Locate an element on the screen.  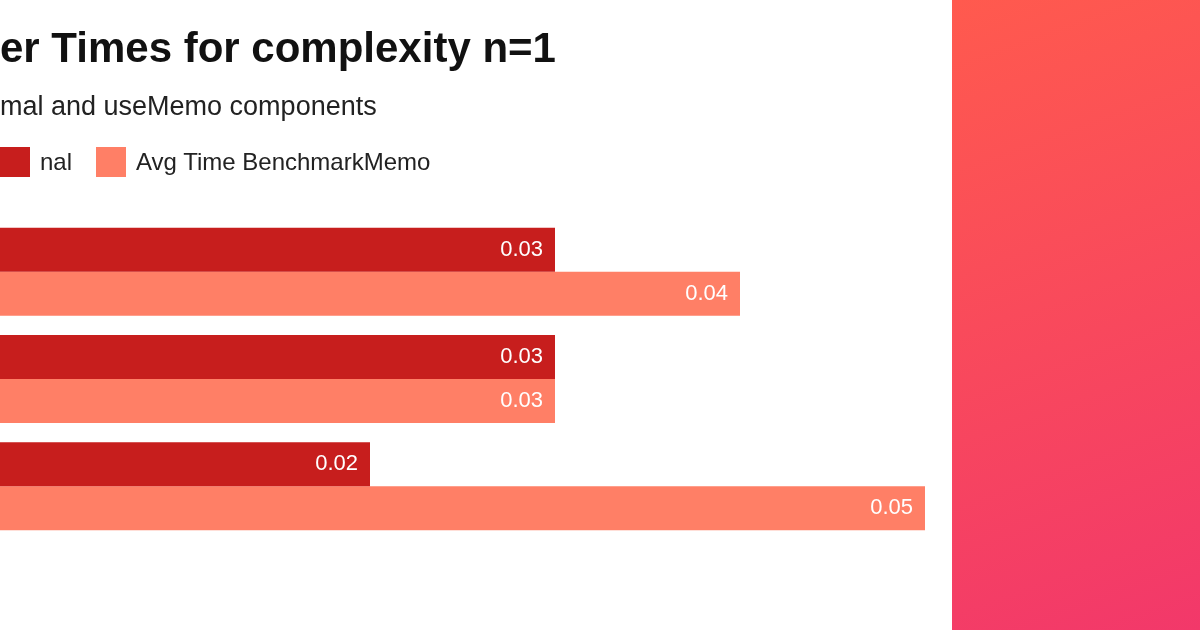
data-label: 0.02 is located at coordinates (336, 463).